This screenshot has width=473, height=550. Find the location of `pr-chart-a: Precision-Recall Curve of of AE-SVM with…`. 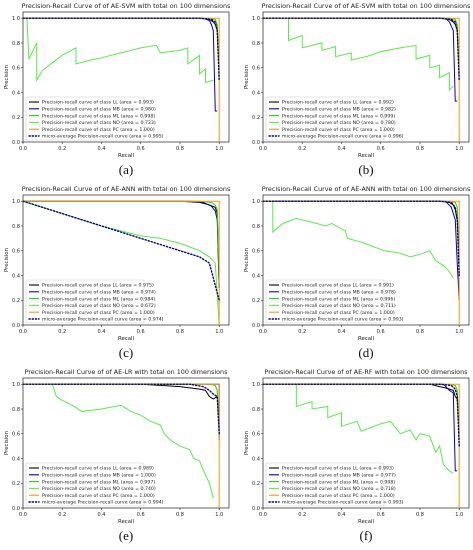

pr-chart-a: Precision-Recall Curve of of AE-SVM with… is located at coordinates (116, 80).